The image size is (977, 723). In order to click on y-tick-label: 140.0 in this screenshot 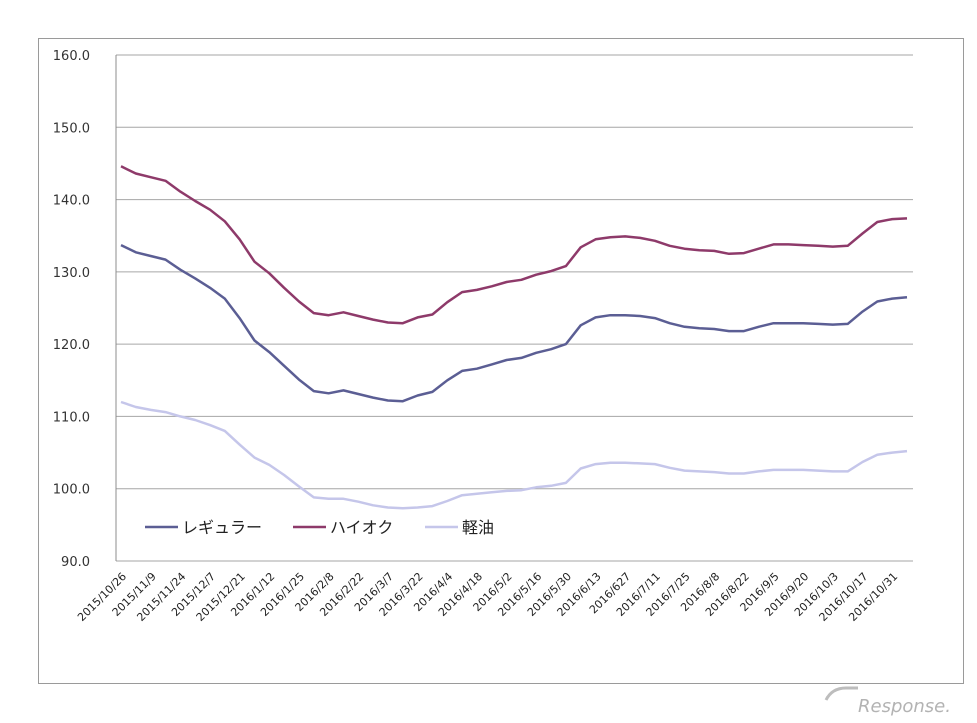, I will do `click(71, 201)`.